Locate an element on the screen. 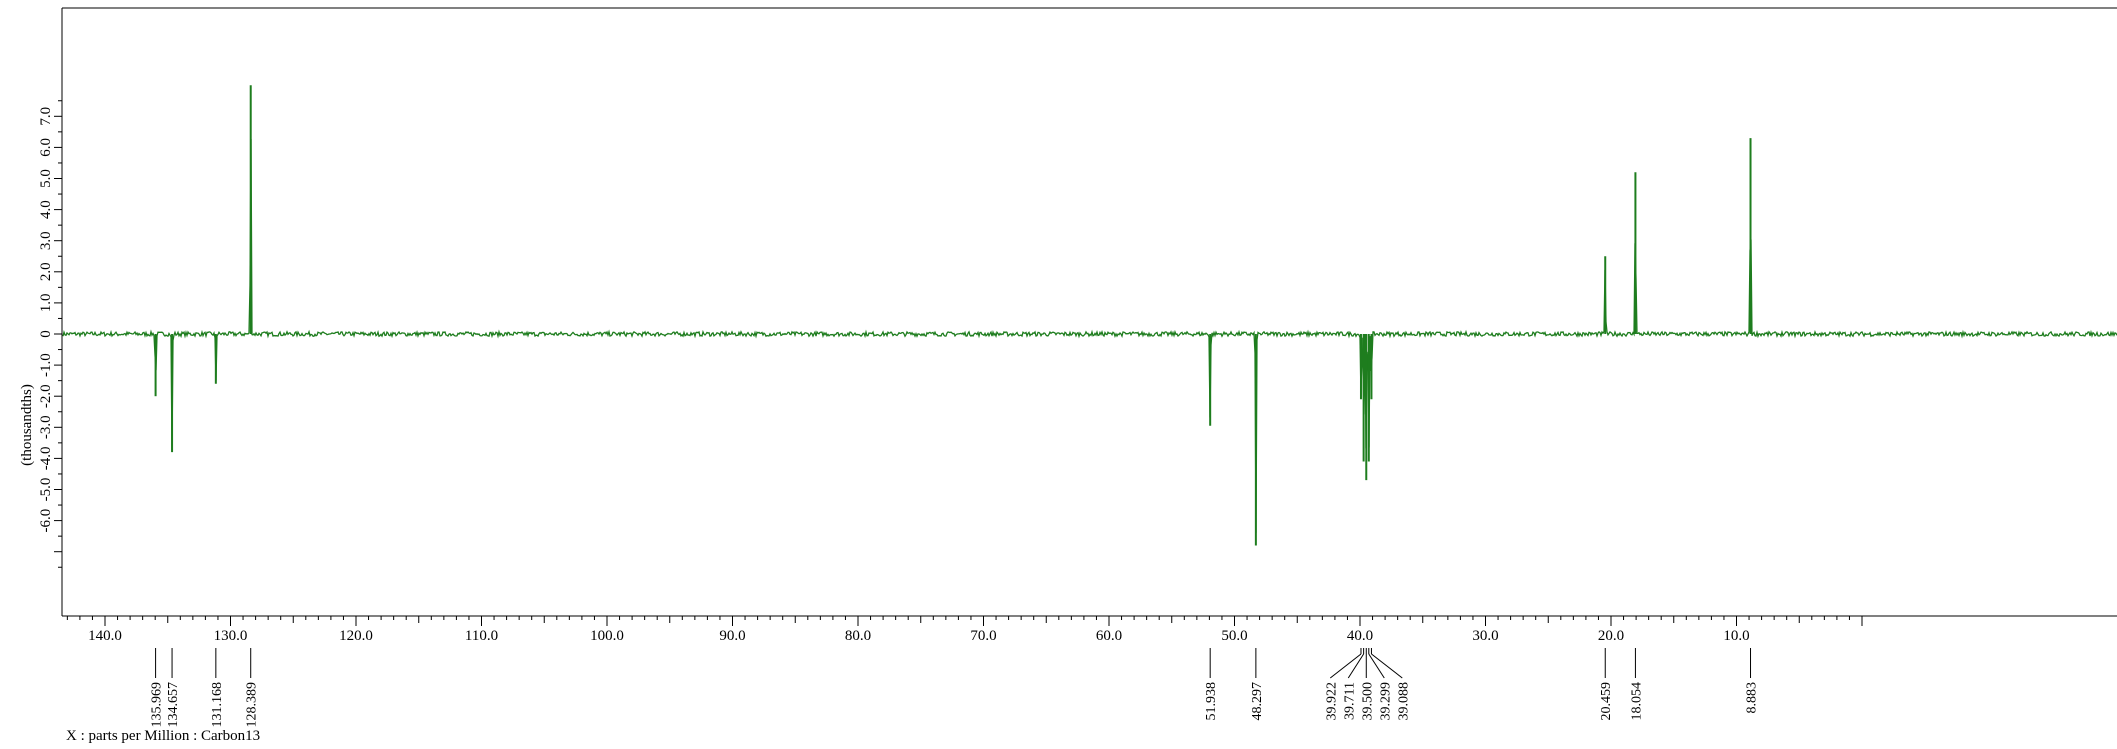 Image resolution: width=2117 pixels, height=749 pixels. y-tick-label: 0 is located at coordinates (46, 334).